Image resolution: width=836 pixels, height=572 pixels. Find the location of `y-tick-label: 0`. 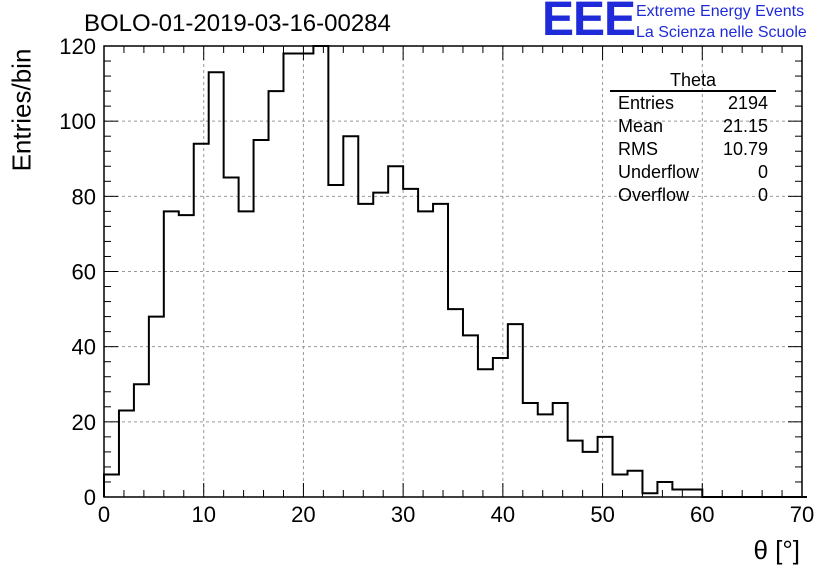

y-tick-label: 0 is located at coordinates (90, 497).